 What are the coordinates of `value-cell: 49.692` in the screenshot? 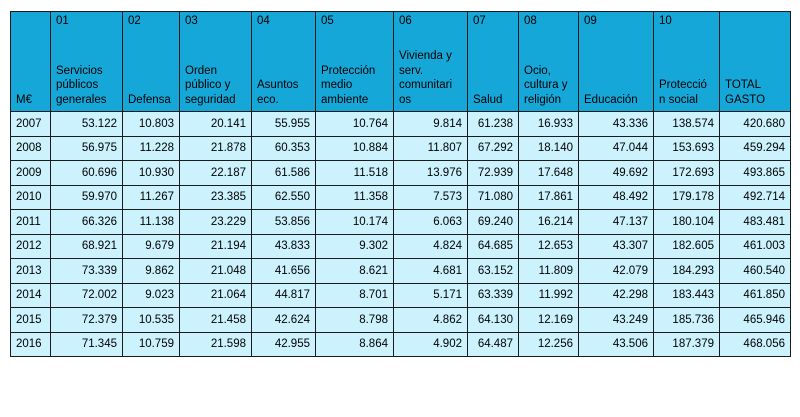 It's located at (616, 173).